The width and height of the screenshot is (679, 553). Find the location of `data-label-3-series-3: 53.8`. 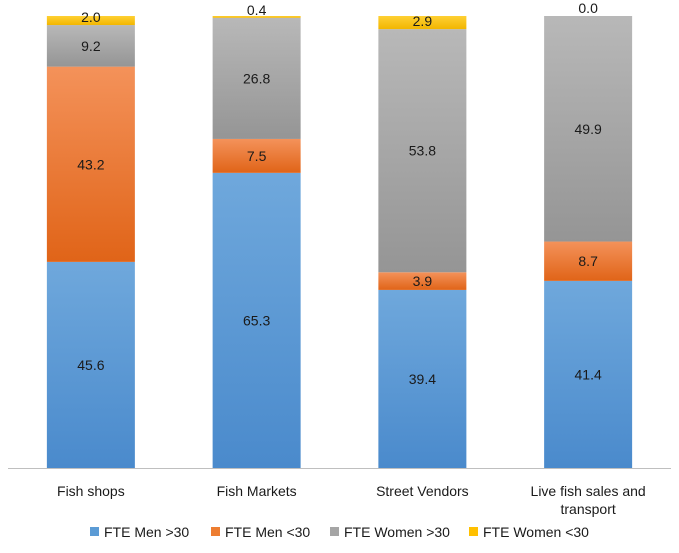

data-label-3-series-3: 53.8 is located at coordinates (422, 151).